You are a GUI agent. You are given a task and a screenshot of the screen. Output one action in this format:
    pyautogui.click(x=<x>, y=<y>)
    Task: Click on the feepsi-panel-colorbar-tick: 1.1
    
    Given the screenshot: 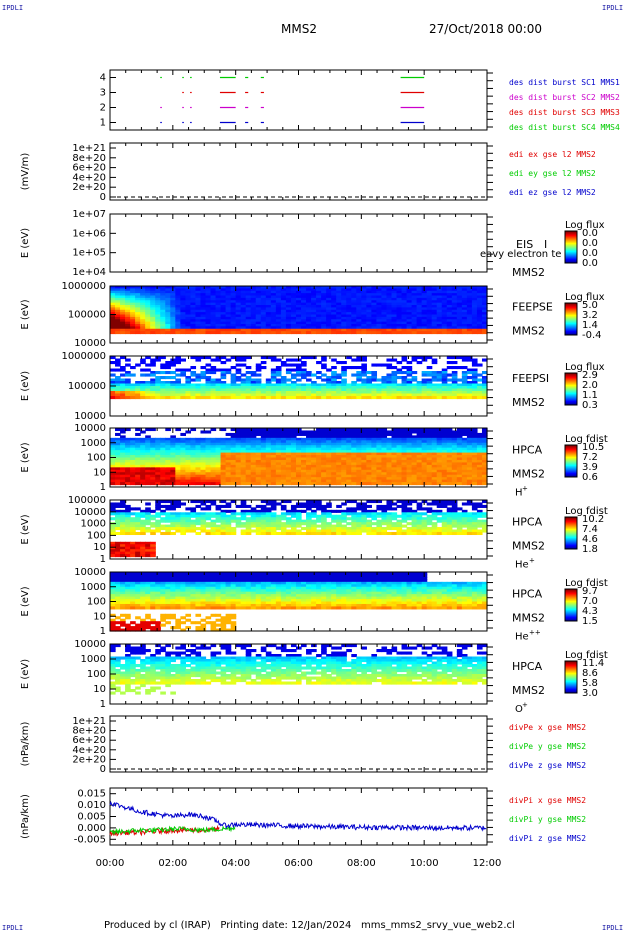 What is the action you would take?
    pyautogui.click(x=590, y=395)
    